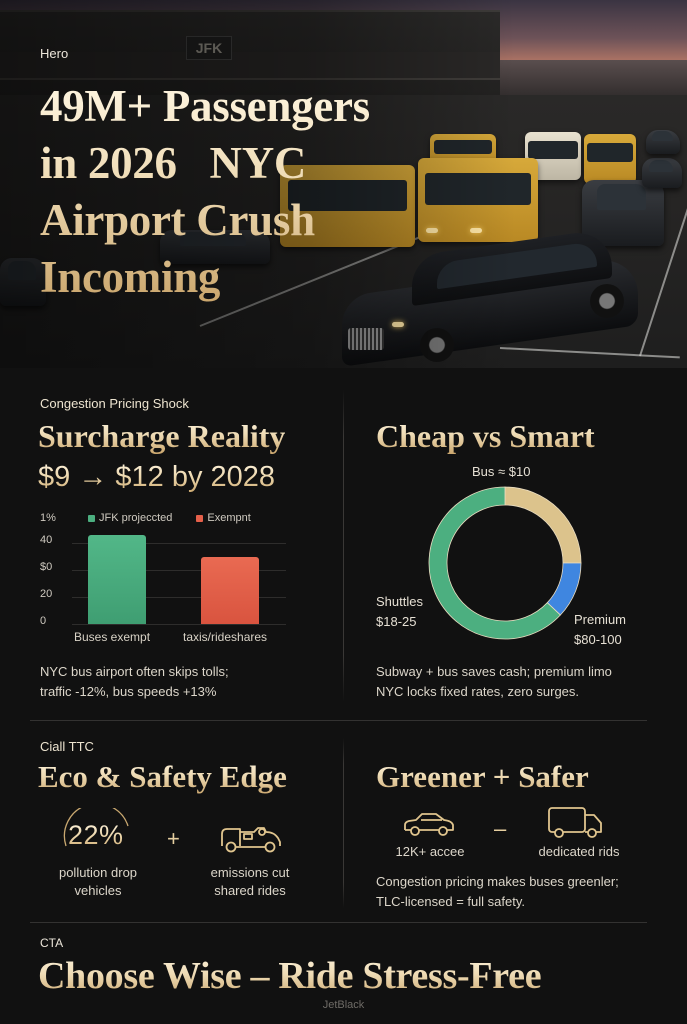 This screenshot has height=1024, width=687. Describe the element at coordinates (98, 872) in the screenshot. I see `caption-line: pollution drop` at that location.